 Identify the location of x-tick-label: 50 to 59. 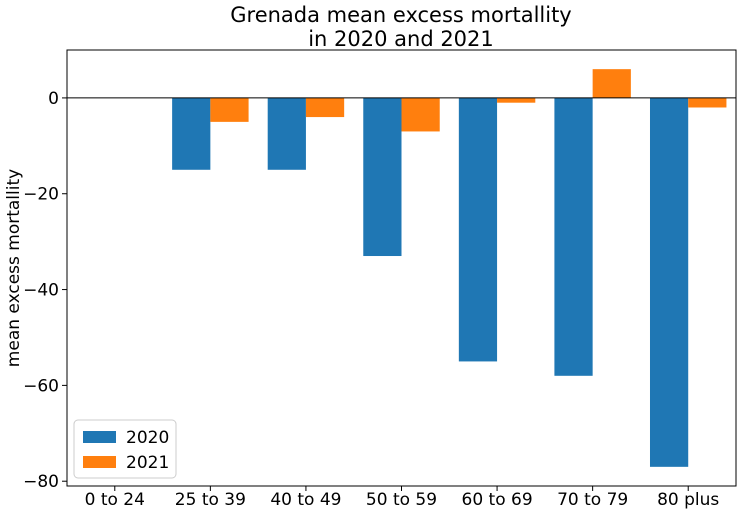
(401, 500).